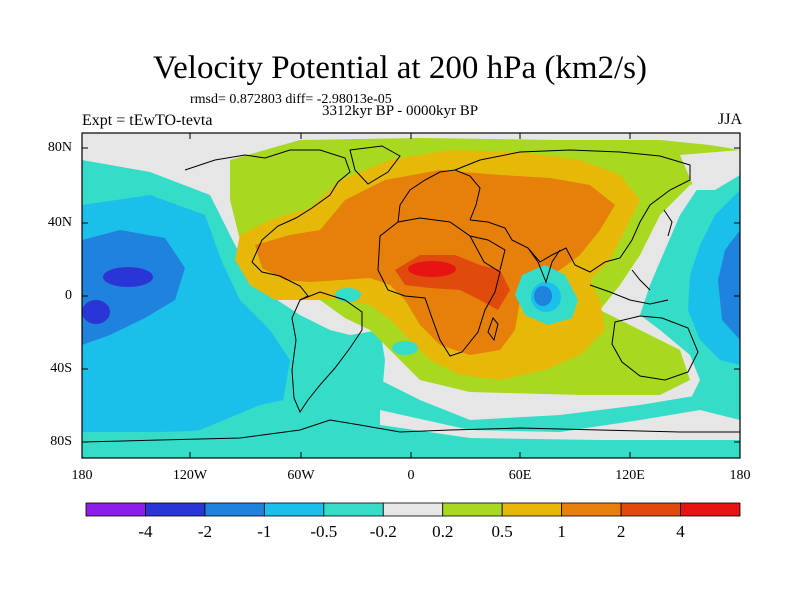 This screenshot has height=600, width=800. I want to click on contour-neg-2-west-a, so click(128, 277).